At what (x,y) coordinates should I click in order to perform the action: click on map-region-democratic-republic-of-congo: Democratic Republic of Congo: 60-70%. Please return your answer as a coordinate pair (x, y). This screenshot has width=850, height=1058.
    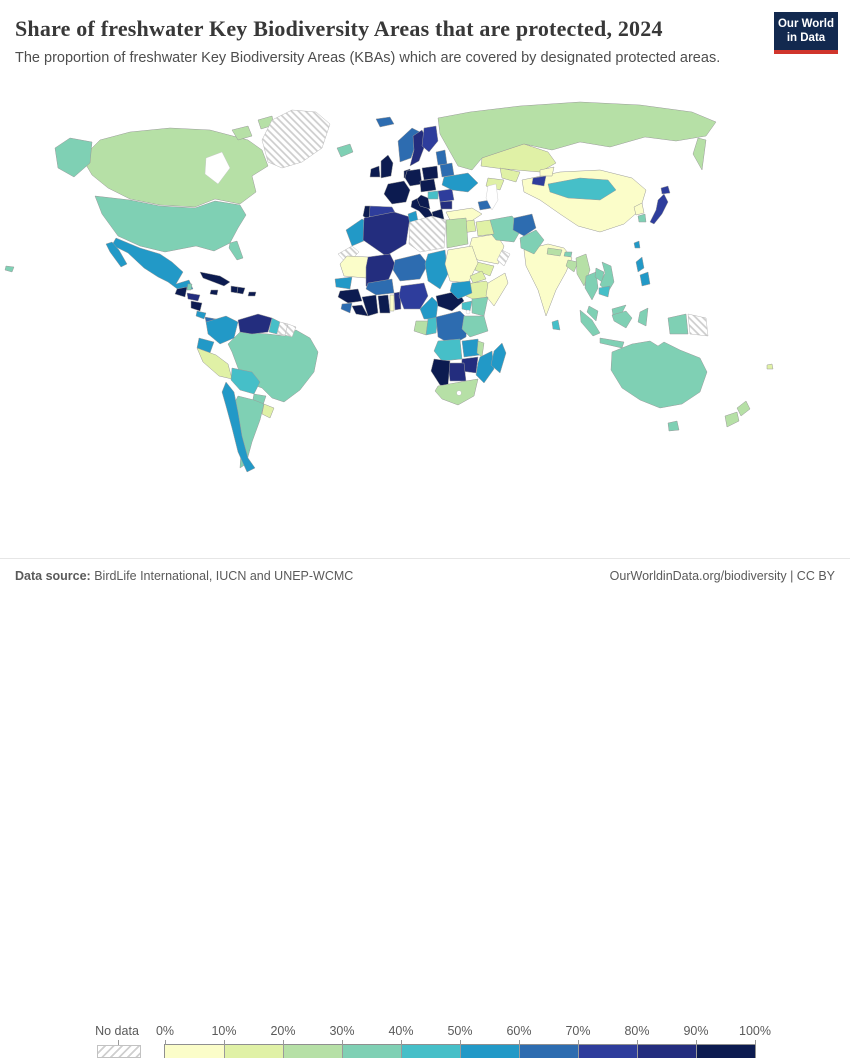
    Looking at the image, I should click on (452, 328).